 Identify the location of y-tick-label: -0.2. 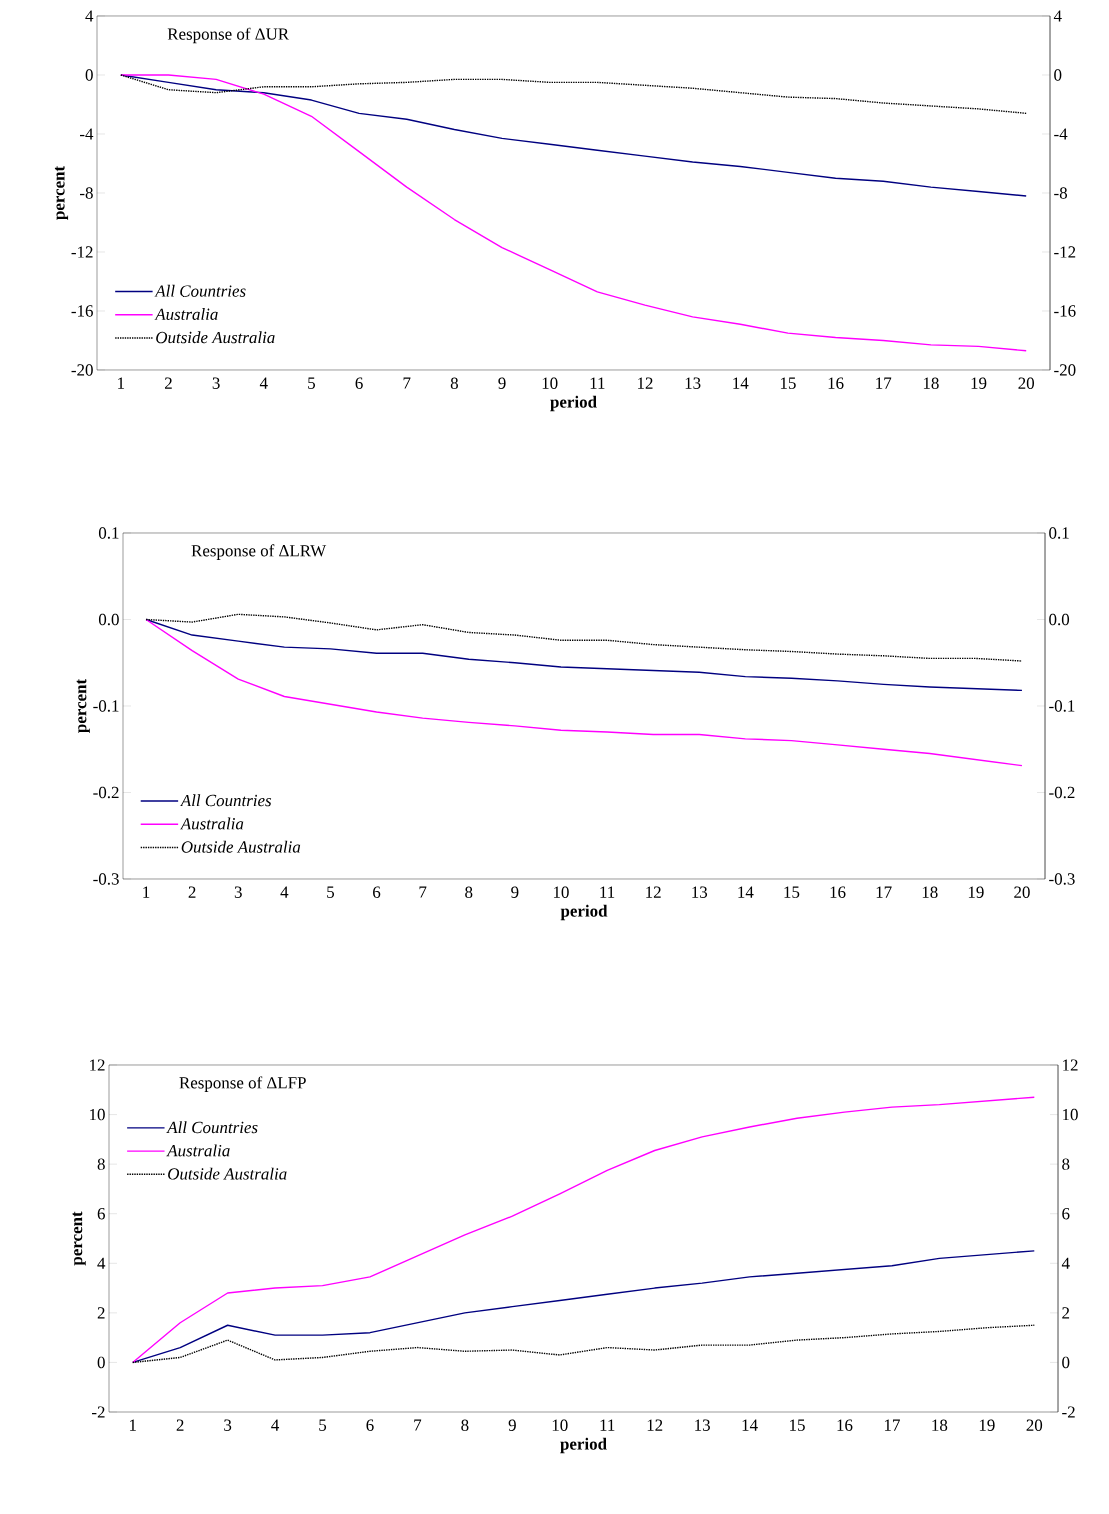
(106, 792).